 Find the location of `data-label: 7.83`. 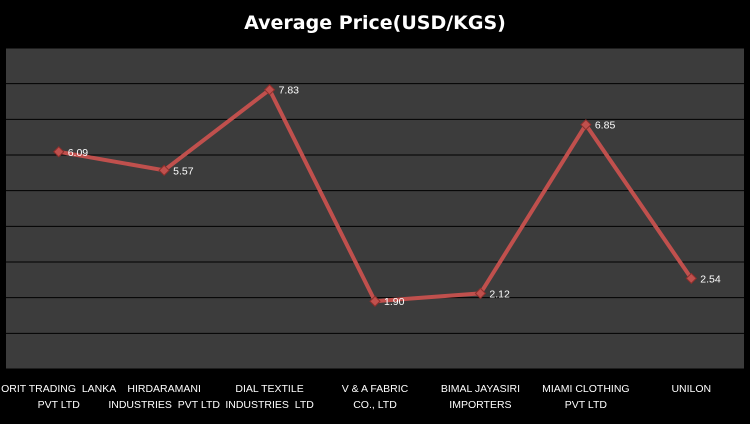

data-label: 7.83 is located at coordinates (289, 91).